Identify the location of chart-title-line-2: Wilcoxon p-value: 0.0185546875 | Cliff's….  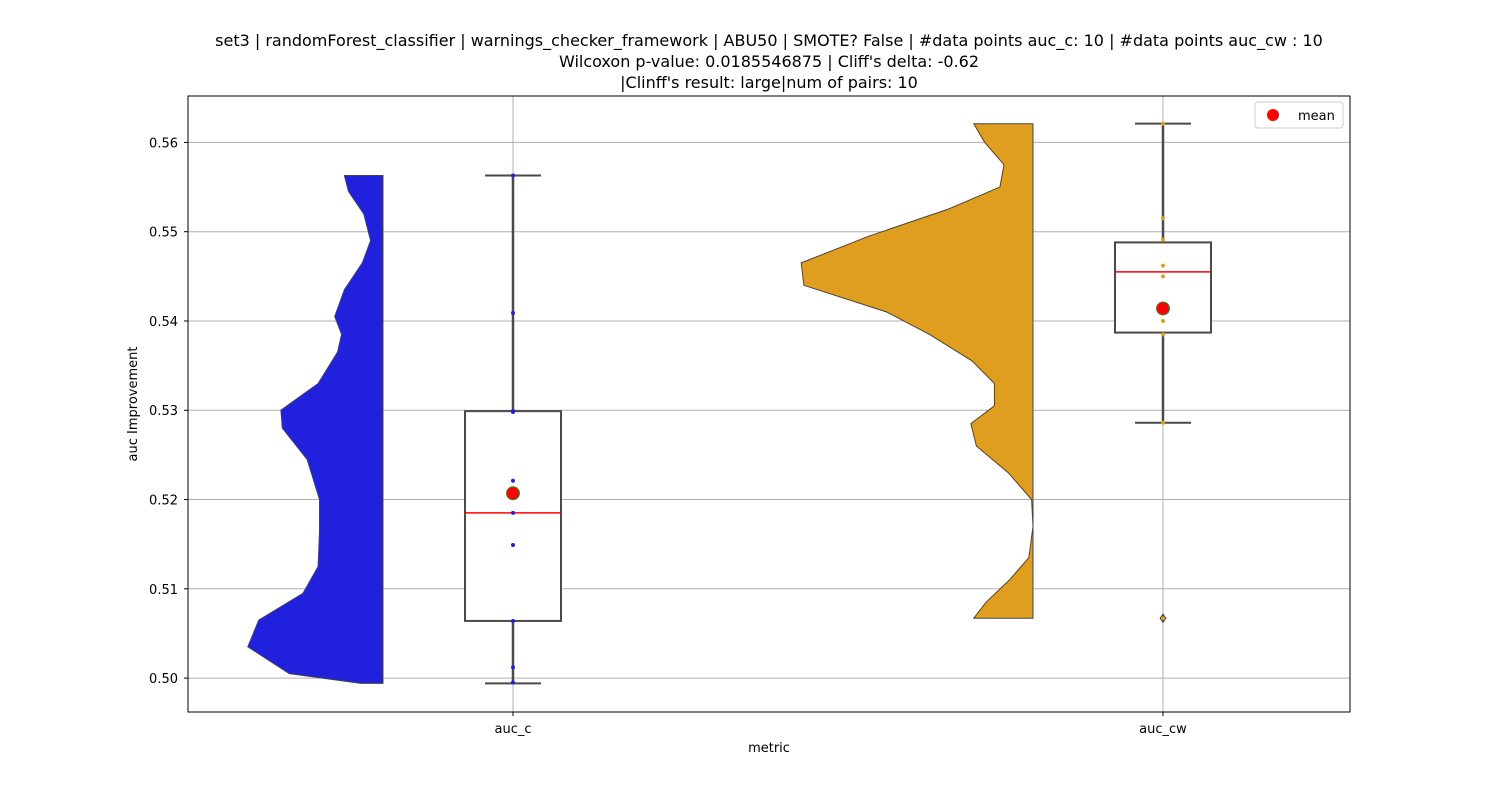
(769, 61).